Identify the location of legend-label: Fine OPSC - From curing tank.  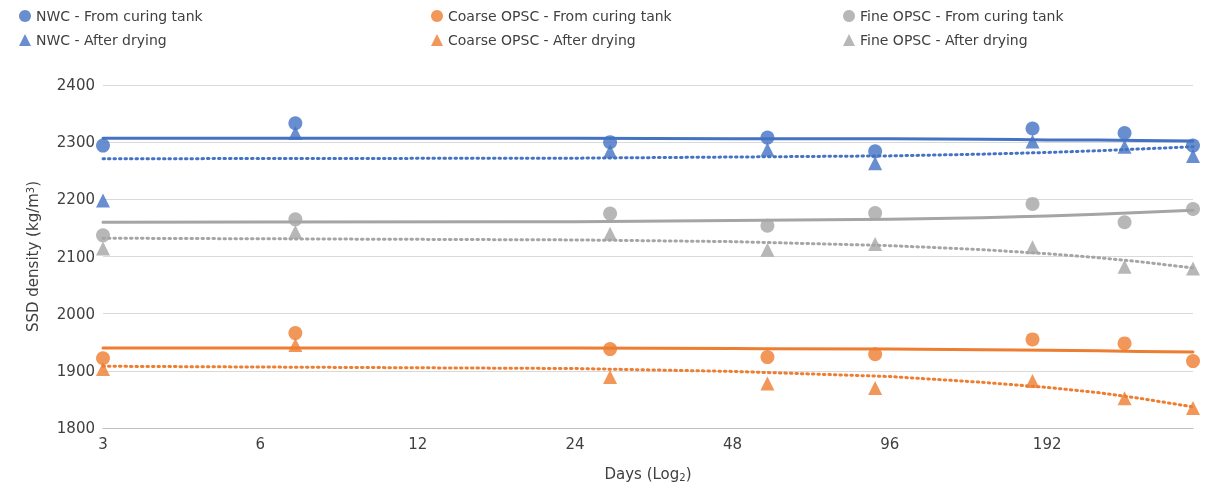
(962, 16).